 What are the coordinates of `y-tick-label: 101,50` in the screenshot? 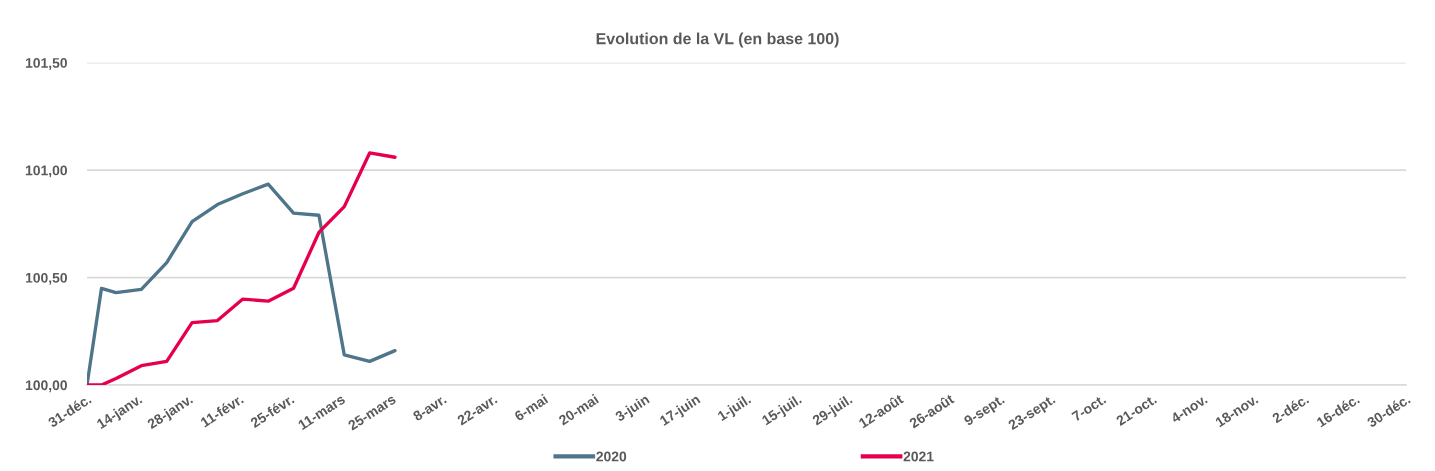 It's located at (46, 64).